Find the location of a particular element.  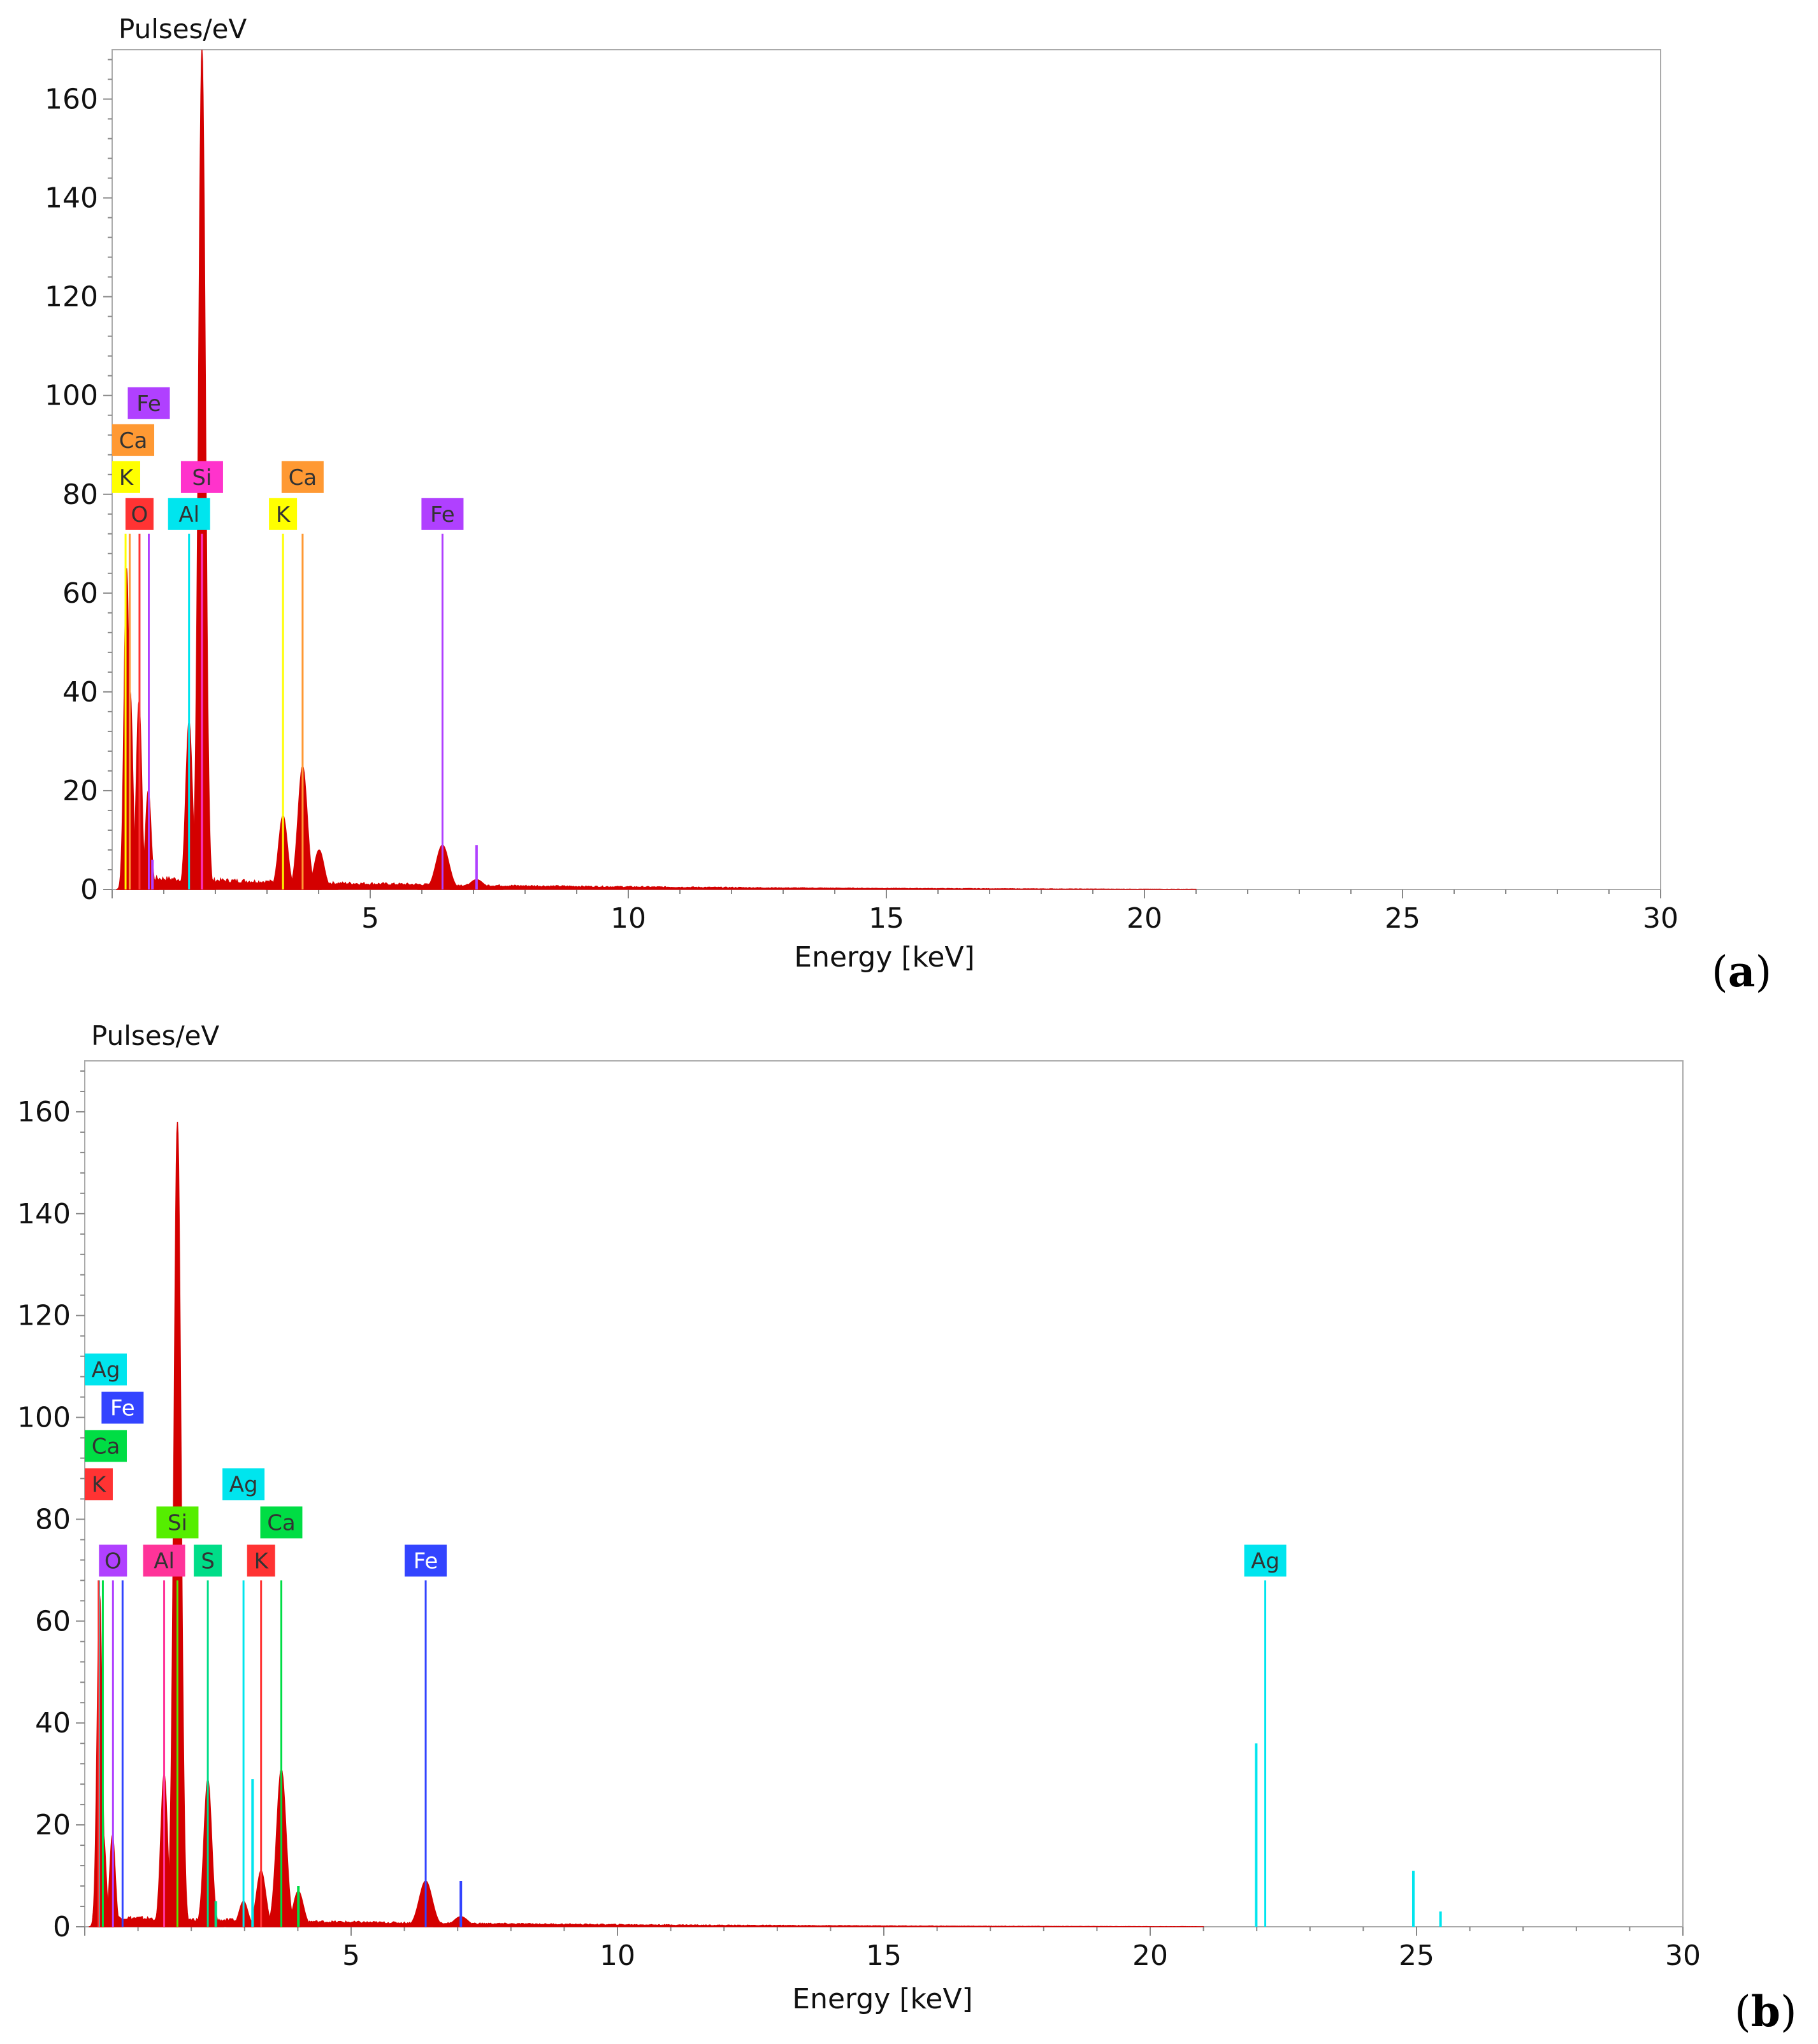

element-label-text: S is located at coordinates (208, 1561).